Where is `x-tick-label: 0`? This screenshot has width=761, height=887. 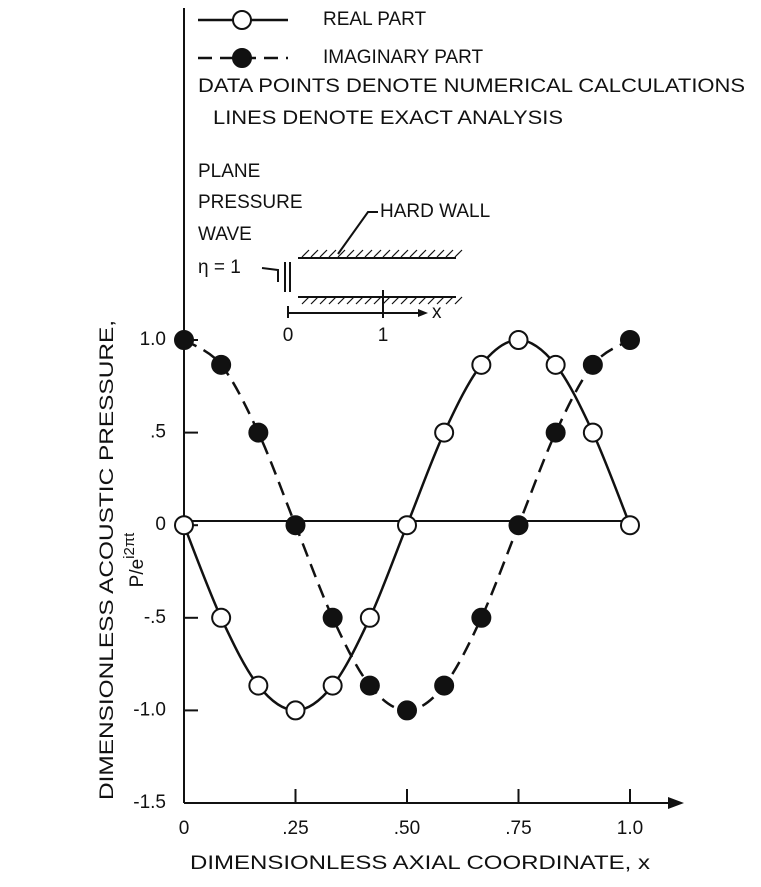
x-tick-label: 0 is located at coordinates (184, 828).